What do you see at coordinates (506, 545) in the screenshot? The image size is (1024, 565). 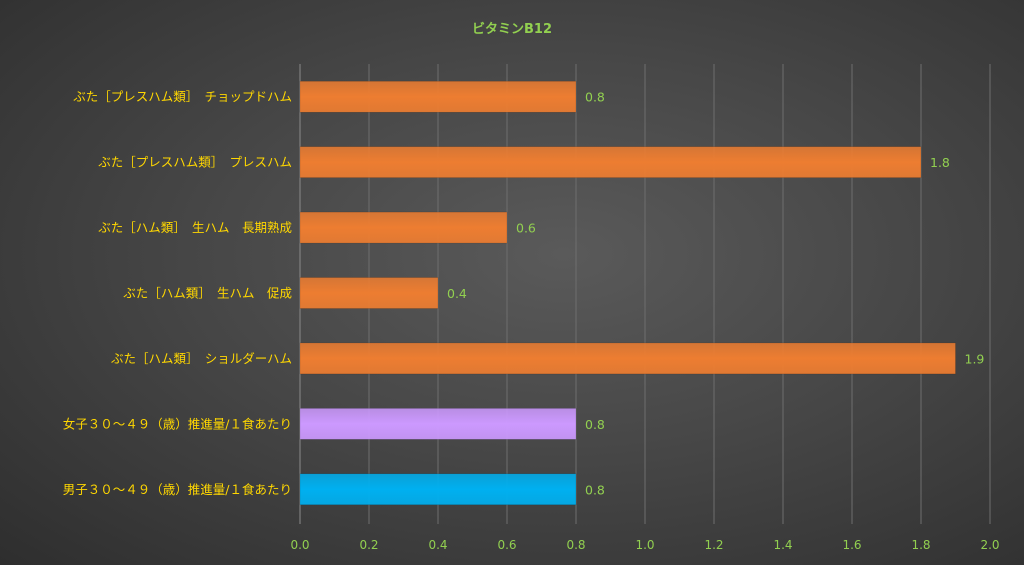 I see `x-tick-label: 0.6` at bounding box center [506, 545].